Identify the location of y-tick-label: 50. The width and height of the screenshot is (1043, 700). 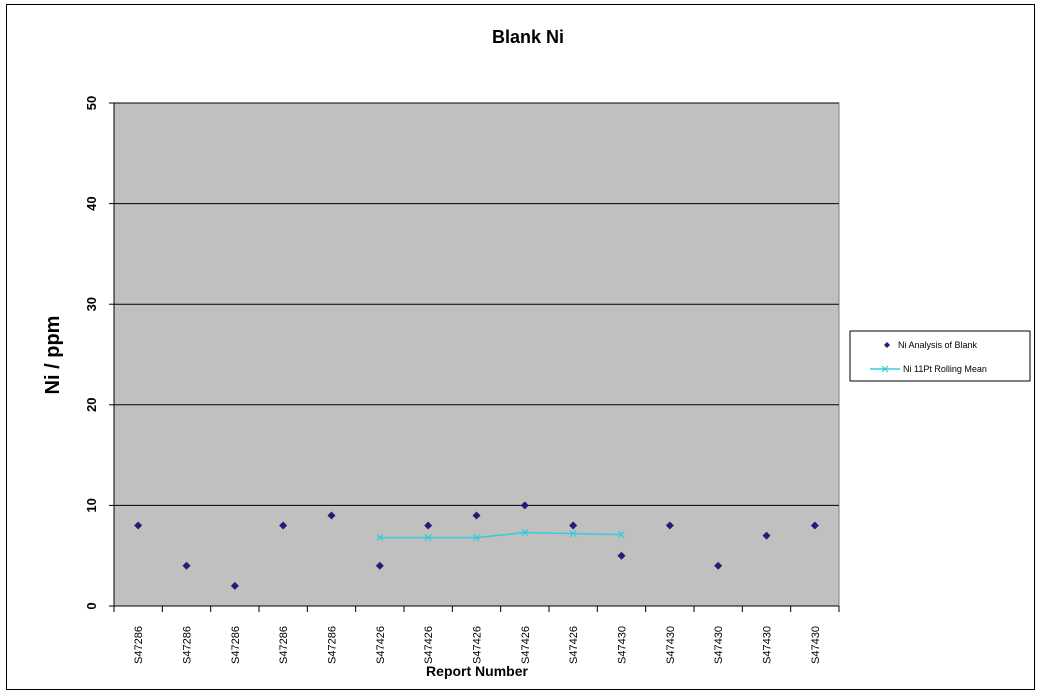
(91, 103).